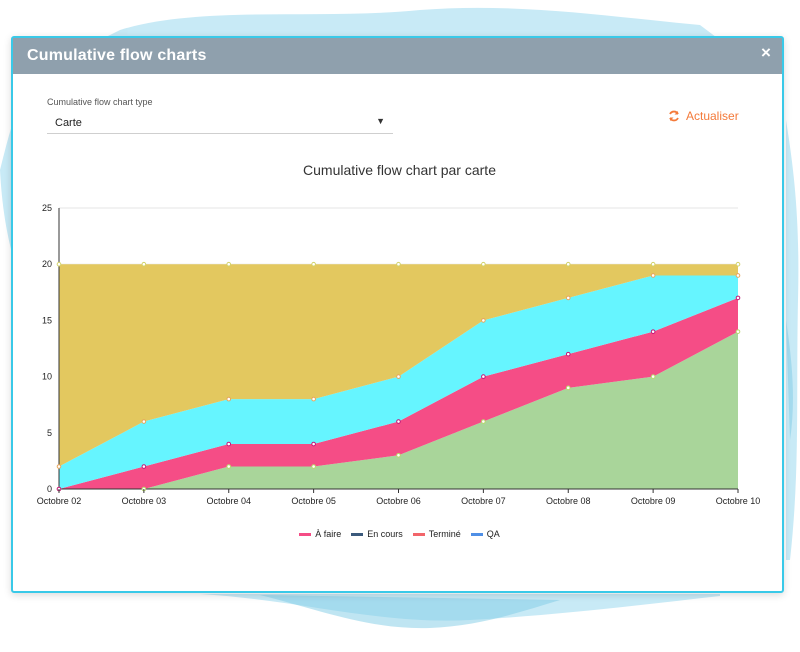 This screenshot has width=800, height=652. Describe the element at coordinates (47, 208) in the screenshot. I see `y-tick-label-5: 25` at that location.